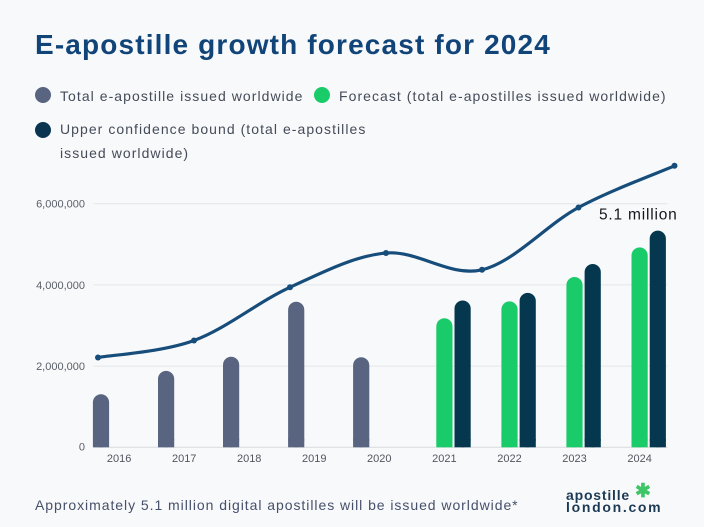 The image size is (704, 527). Describe the element at coordinates (509, 459) in the screenshot. I see `svg-text: 2022` at that location.